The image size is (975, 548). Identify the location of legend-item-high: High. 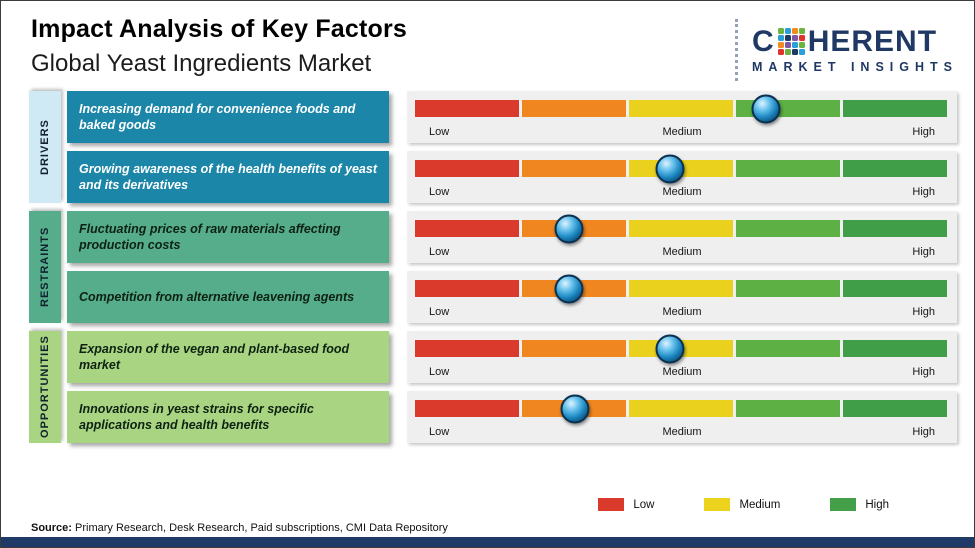
(859, 504).